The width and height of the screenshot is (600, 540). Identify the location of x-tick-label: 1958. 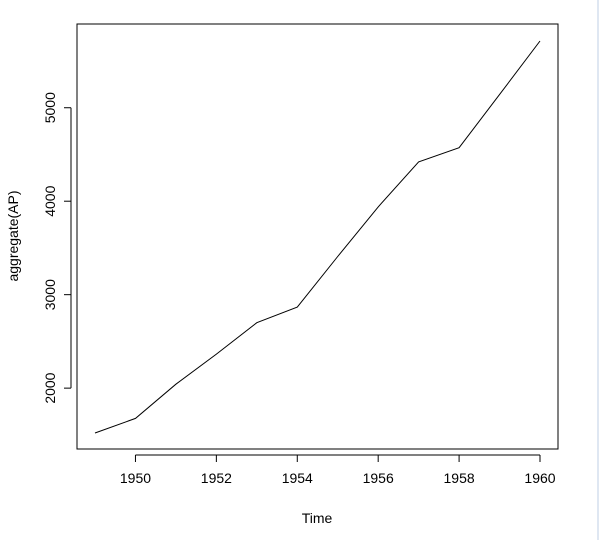
(459, 478).